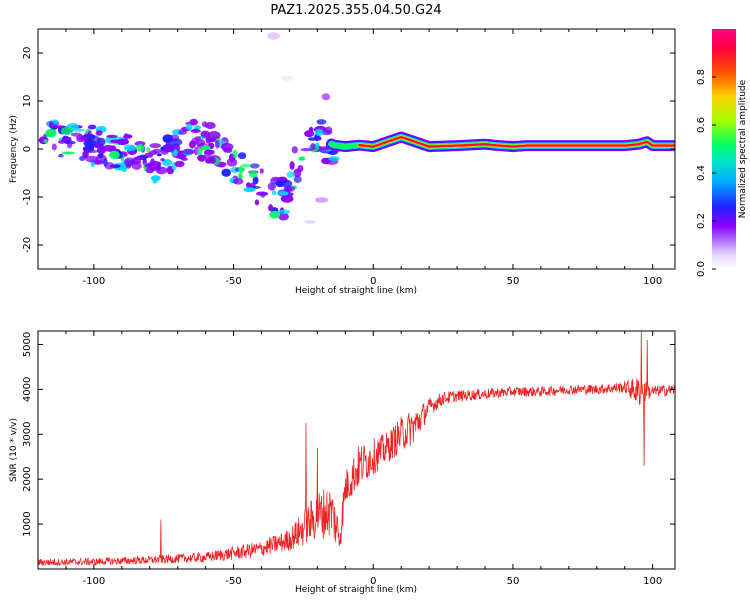 Image resolution: width=750 pixels, height=600 pixels. What do you see at coordinates (516, 142) in the screenshot?
I see `spectrogram-band-layer` at bounding box center [516, 142].